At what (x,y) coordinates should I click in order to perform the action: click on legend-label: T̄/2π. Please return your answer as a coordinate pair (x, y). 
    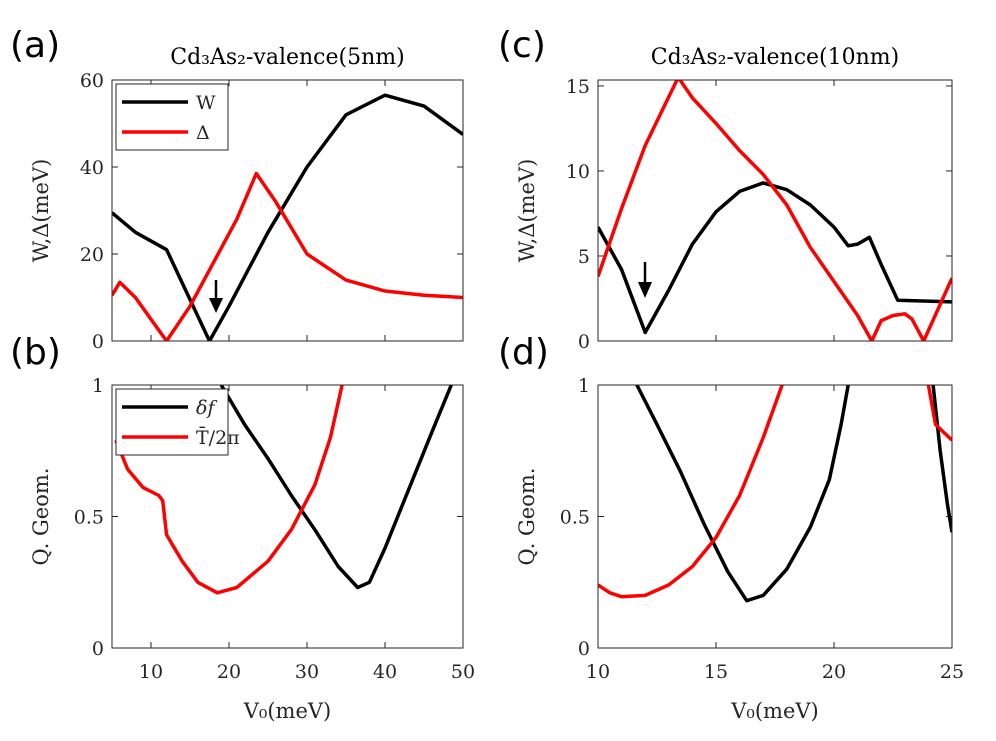
    Looking at the image, I should click on (218, 437).